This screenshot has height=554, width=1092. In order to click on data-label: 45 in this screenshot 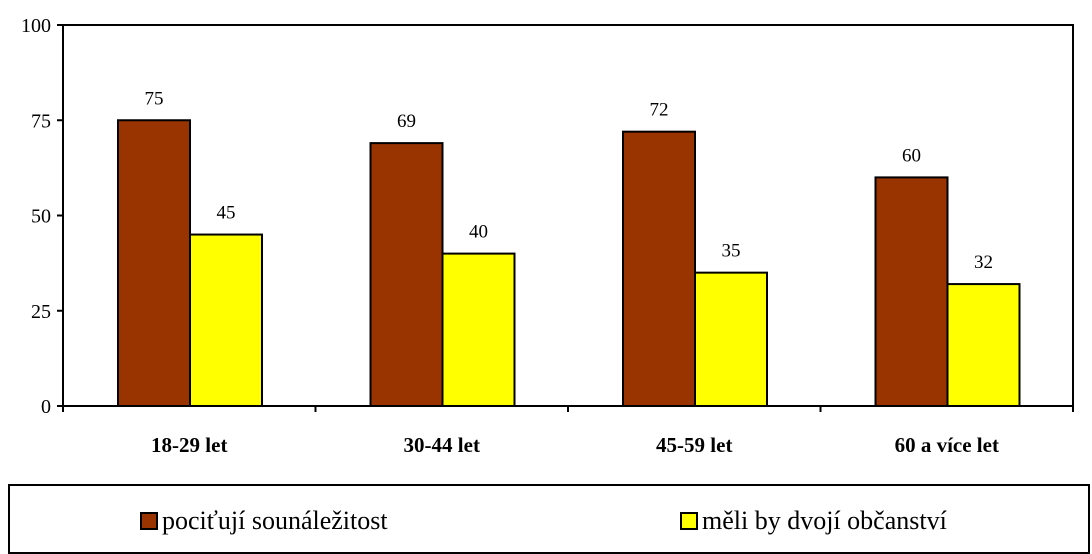, I will do `click(226, 213)`.